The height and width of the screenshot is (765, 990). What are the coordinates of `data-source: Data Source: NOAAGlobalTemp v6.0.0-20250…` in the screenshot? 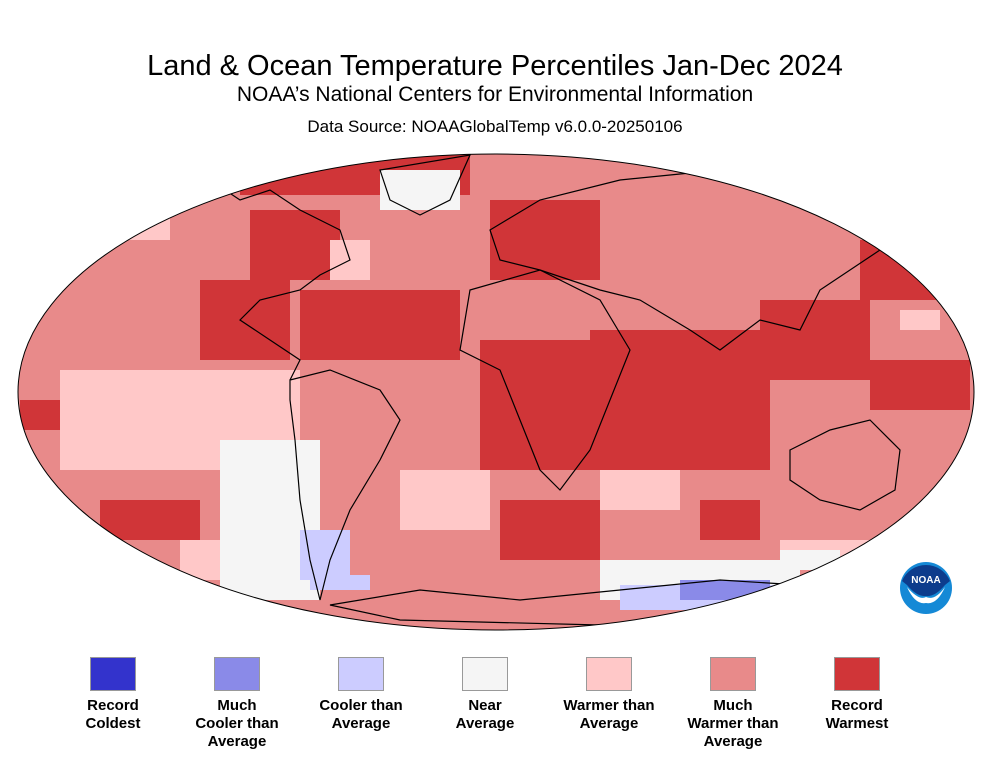 It's located at (495, 126).